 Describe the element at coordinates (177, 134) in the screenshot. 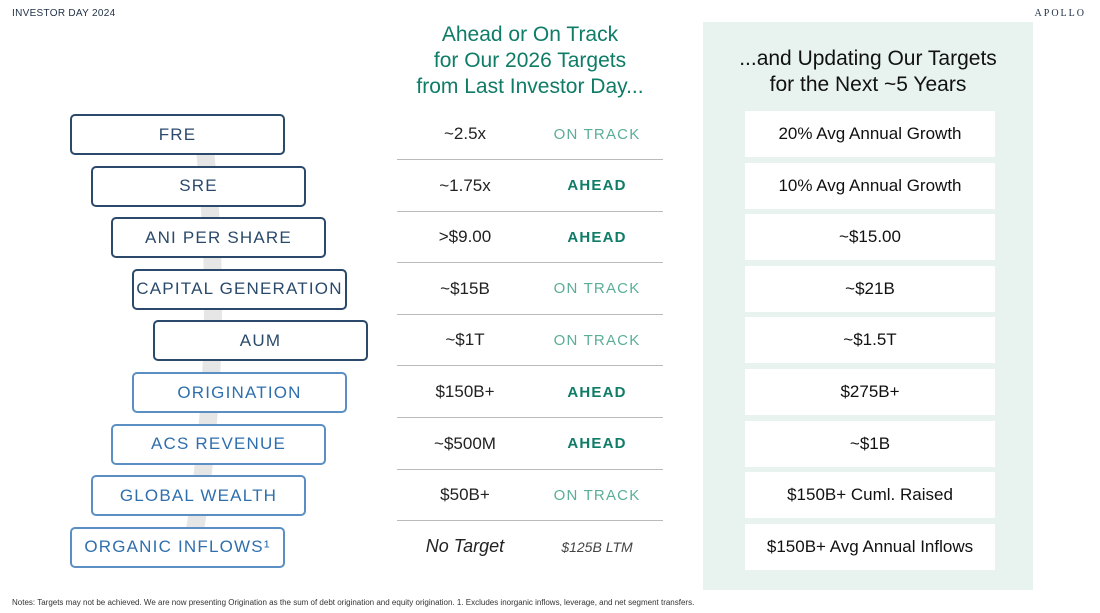

I see `metric-label: FRE` at that location.